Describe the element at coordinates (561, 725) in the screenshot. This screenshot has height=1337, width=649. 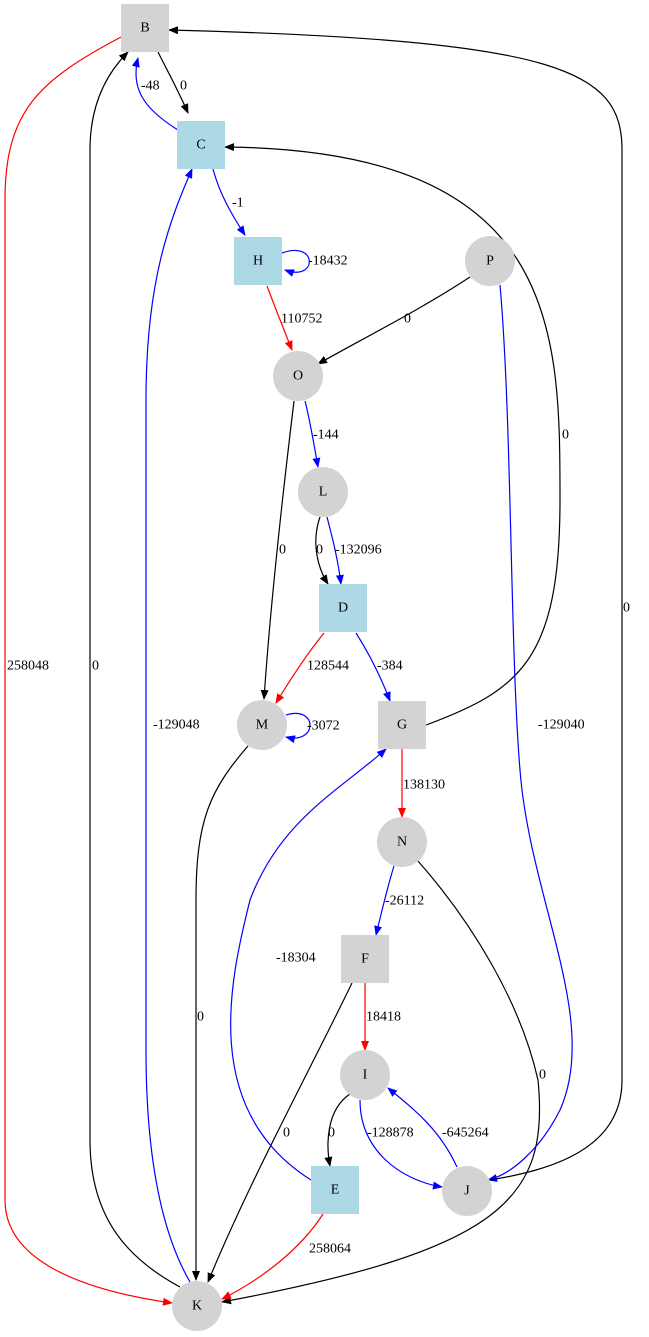
I see `edge-label-p-to-j: -129040` at that location.